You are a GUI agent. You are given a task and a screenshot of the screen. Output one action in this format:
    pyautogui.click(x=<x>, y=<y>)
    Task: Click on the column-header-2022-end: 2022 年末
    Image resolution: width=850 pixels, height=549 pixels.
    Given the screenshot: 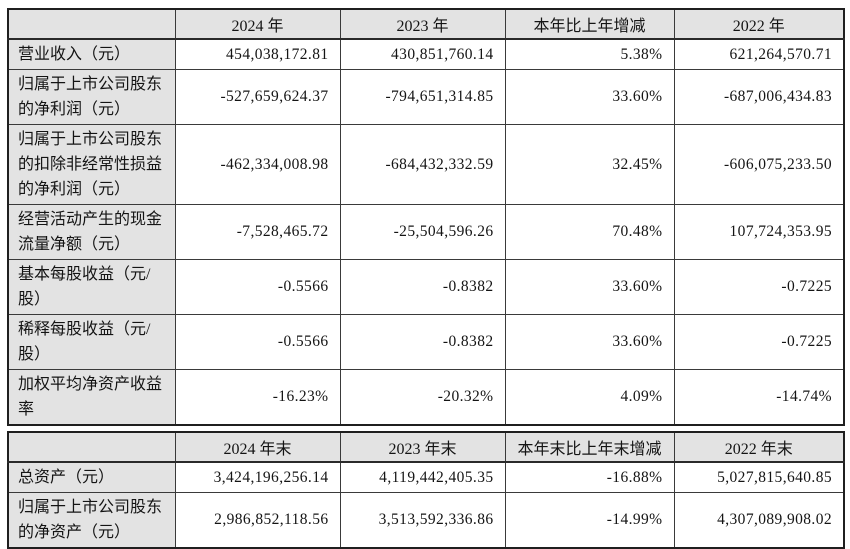 What is the action you would take?
    pyautogui.click(x=759, y=447)
    